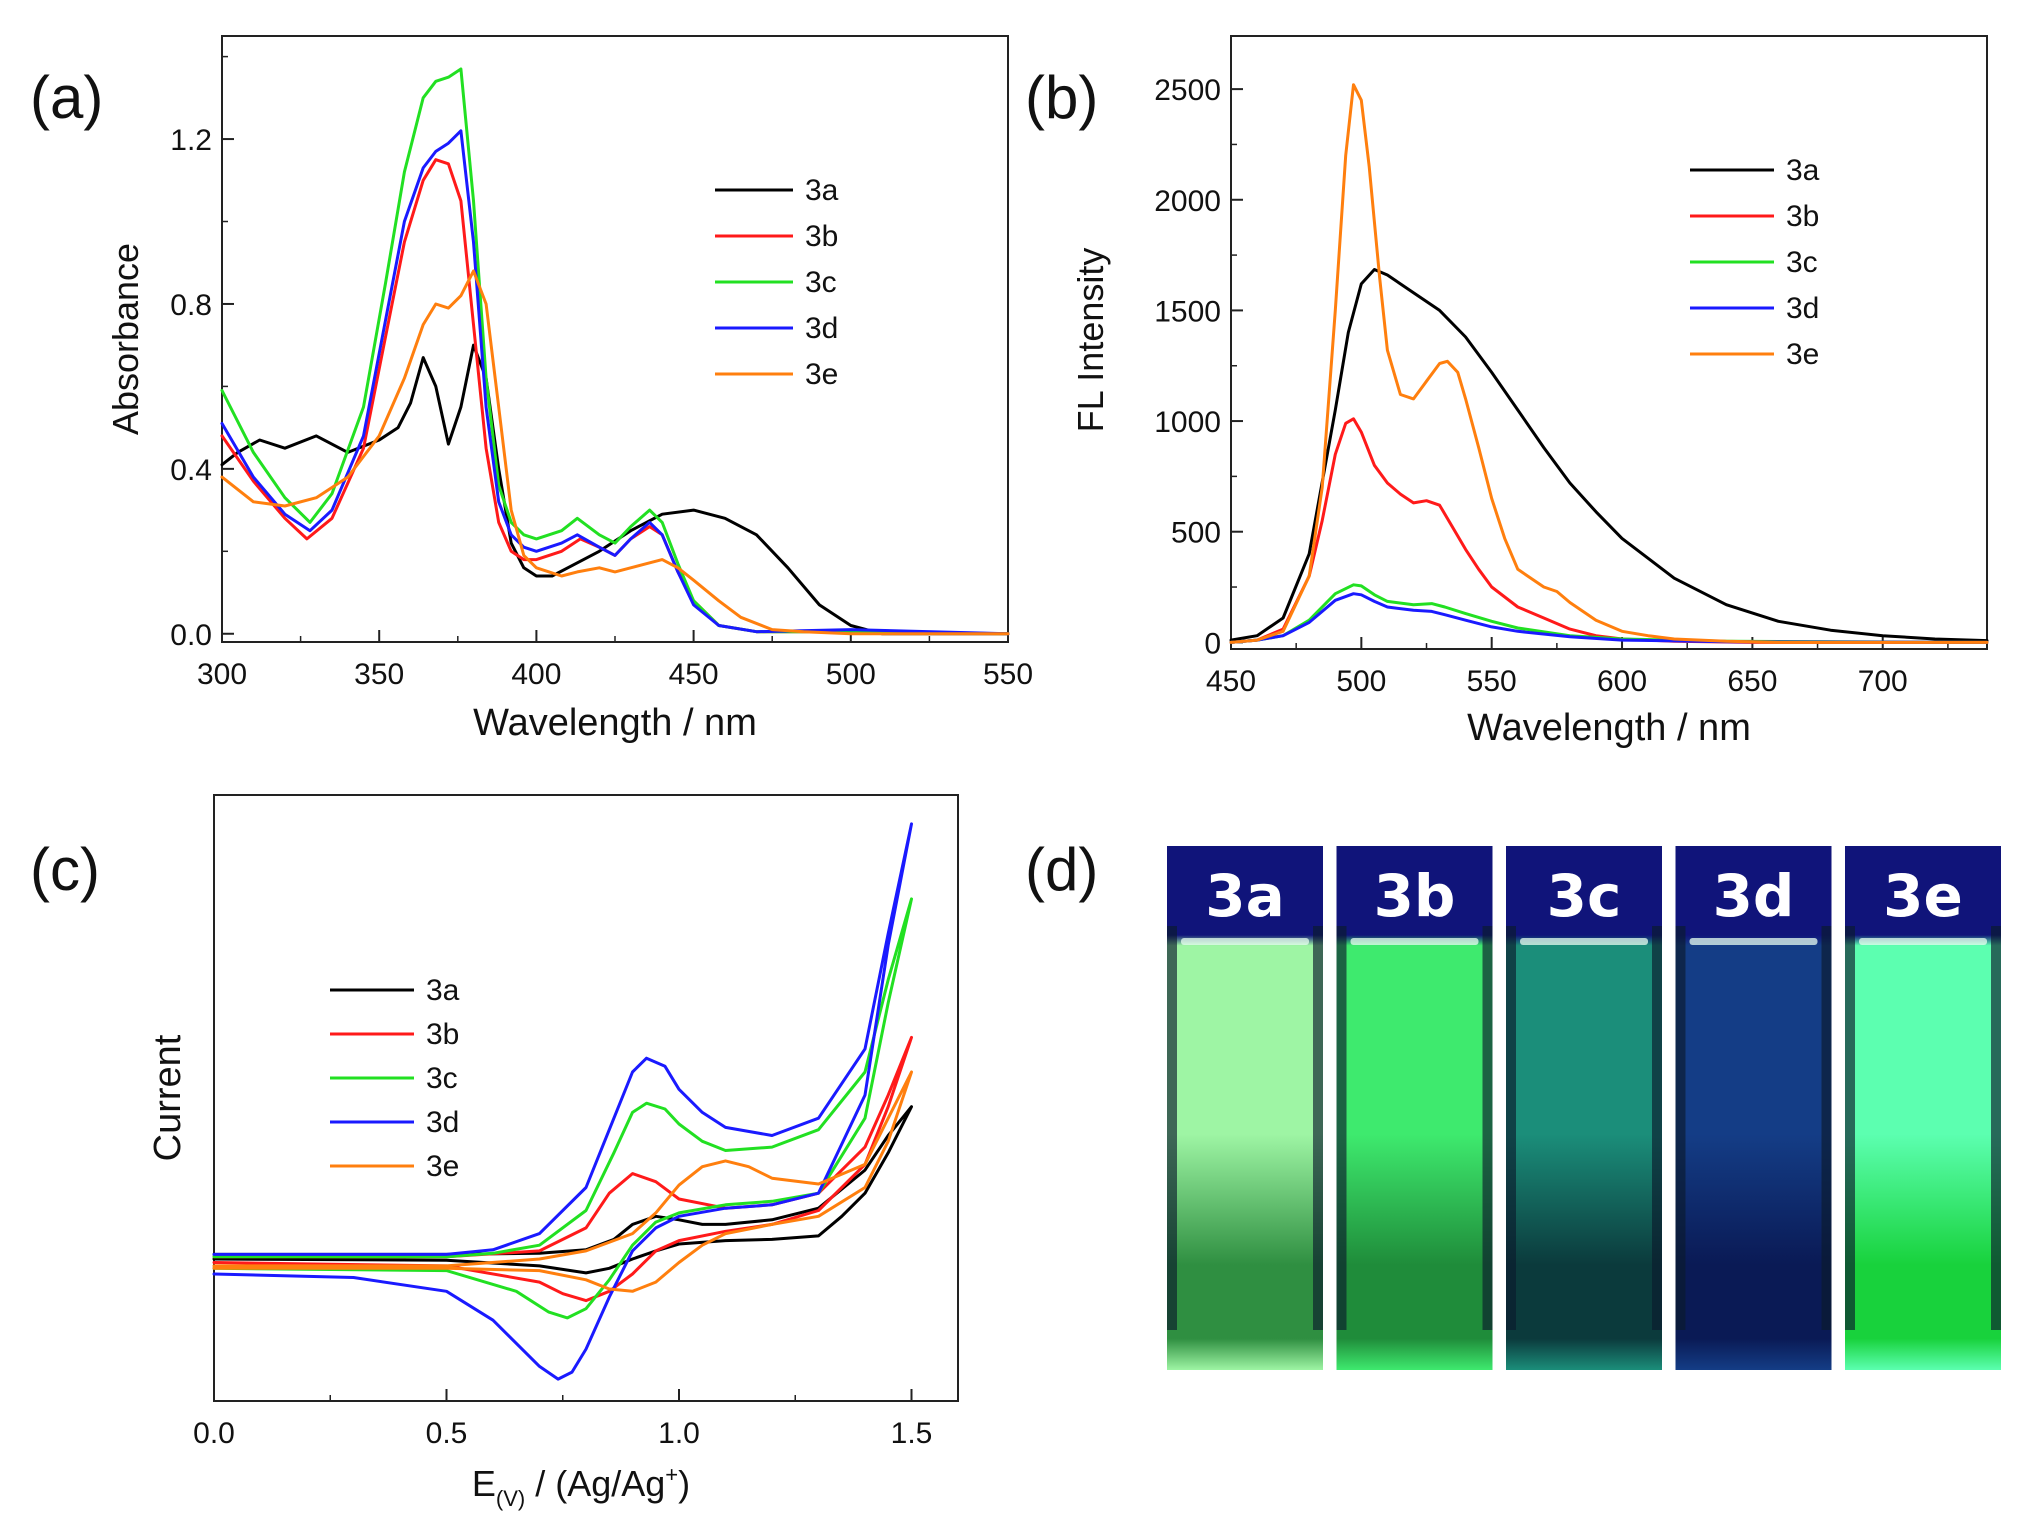  Describe the element at coordinates (447, 1433) in the screenshot. I see `x-tick-label-c: 0.5` at that location.